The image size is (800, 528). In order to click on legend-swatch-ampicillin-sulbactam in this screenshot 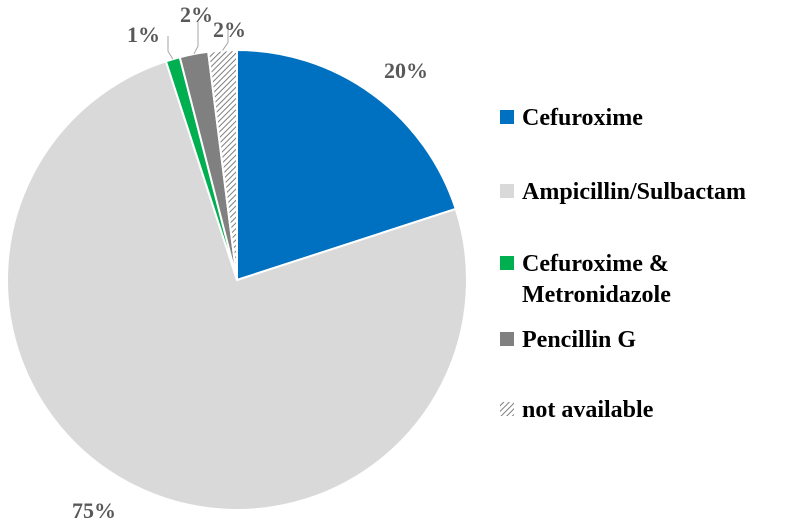, I will do `click(507, 191)`.